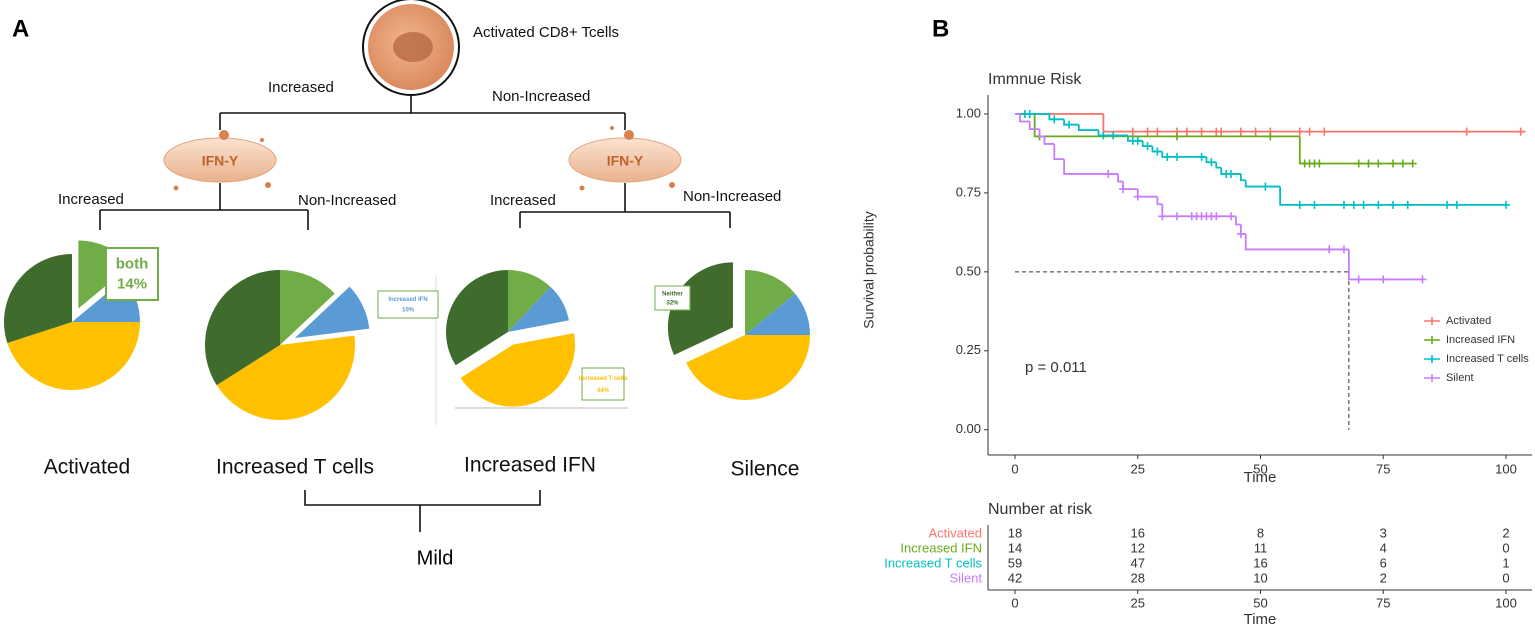 This screenshot has height=627, width=1535. Describe the element at coordinates (1261, 547) in the screenshot. I see `risk-count: 11` at that location.